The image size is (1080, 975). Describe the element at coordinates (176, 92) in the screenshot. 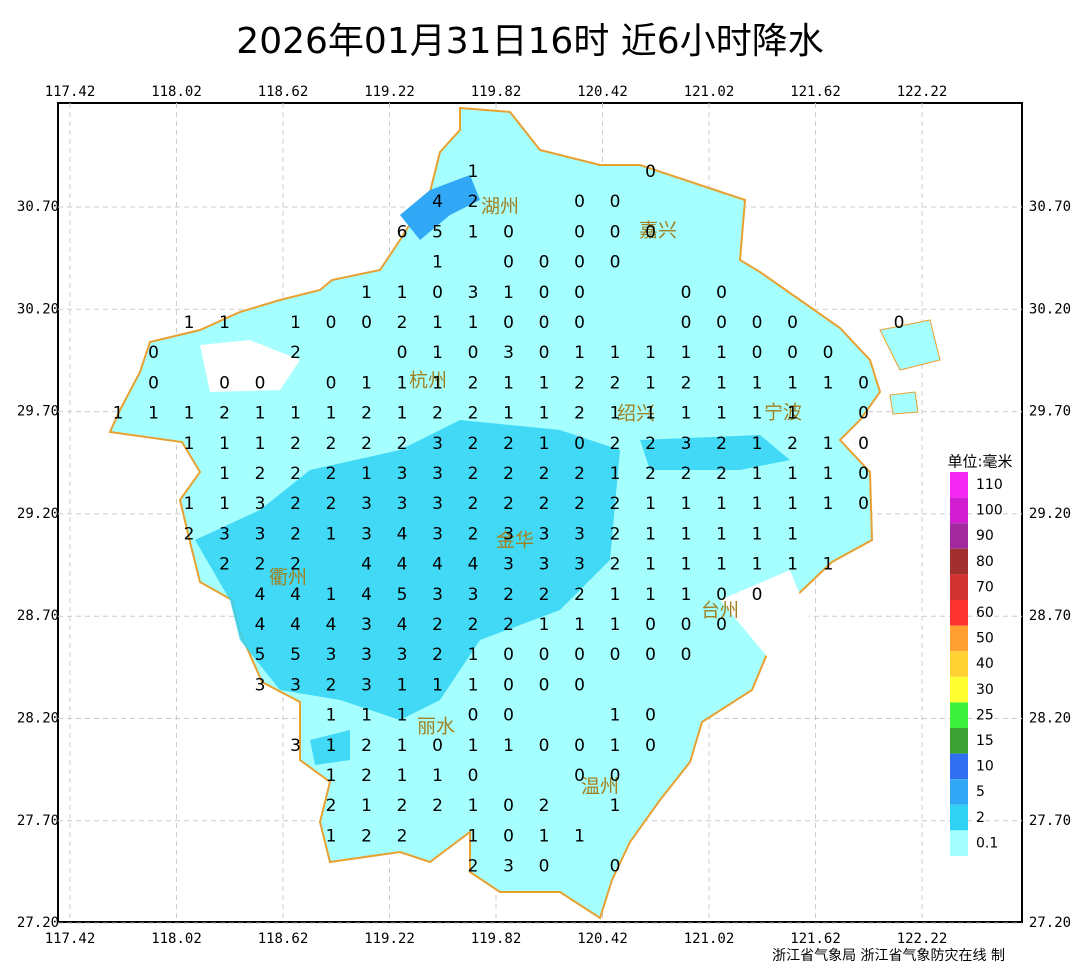

I see `lon-tick-label: 118.02` at that location.